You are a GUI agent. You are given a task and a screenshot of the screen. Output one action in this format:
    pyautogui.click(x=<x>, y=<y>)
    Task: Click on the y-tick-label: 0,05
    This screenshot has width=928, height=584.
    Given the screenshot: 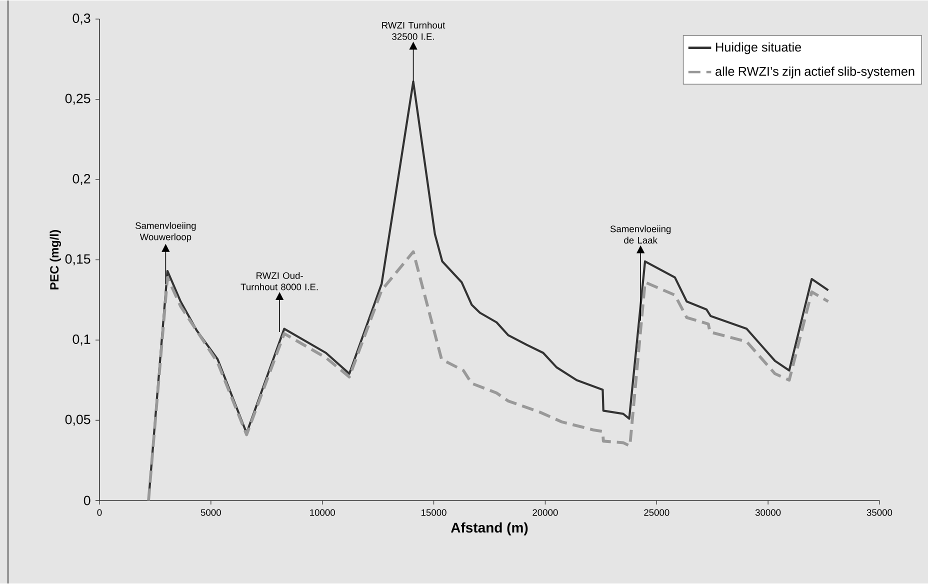 What is the action you would take?
    pyautogui.click(x=77, y=420)
    